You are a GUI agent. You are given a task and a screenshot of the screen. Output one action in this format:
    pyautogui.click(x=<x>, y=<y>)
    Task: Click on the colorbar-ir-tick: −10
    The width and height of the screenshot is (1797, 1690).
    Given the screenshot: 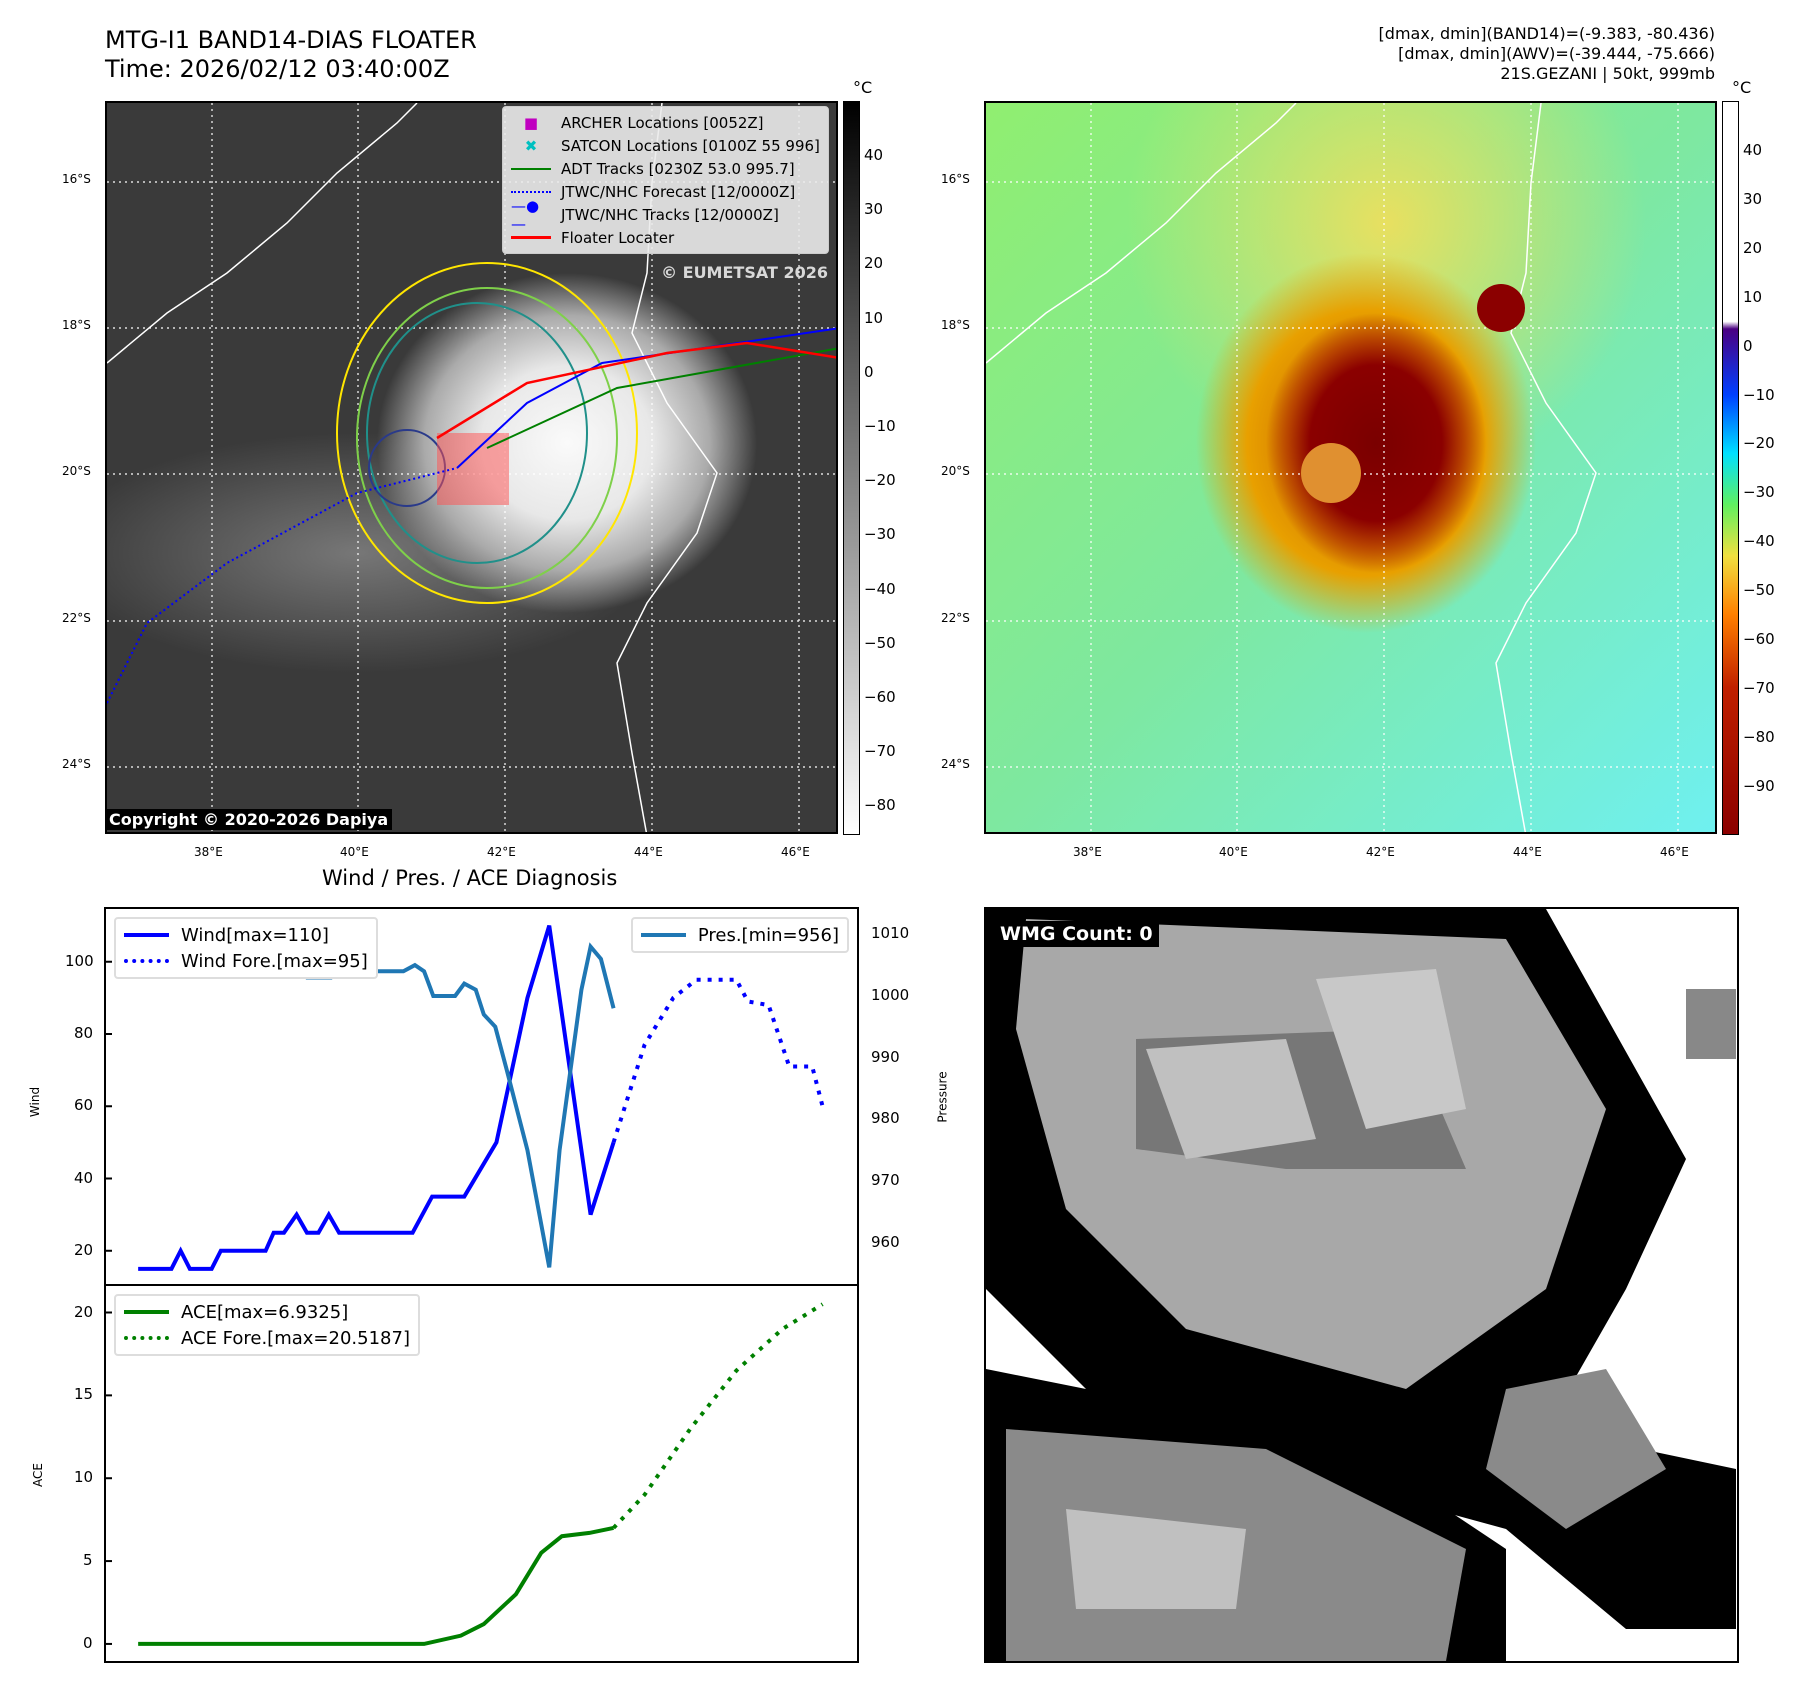 What is the action you would take?
    pyautogui.click(x=880, y=426)
    